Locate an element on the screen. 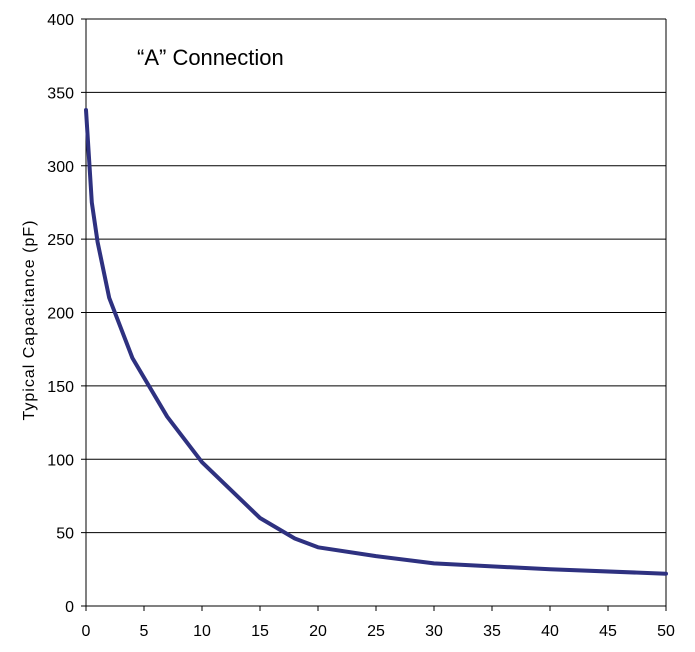 The image size is (695, 652). x-tick-label-25: 25 is located at coordinates (376, 631).